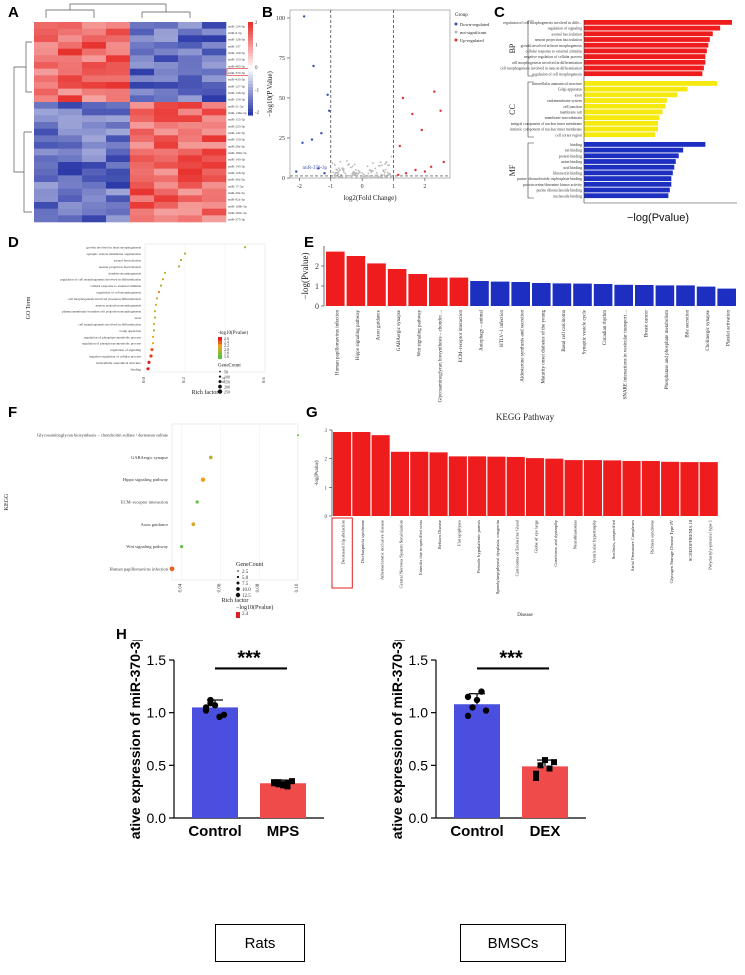 The height and width of the screenshot is (975, 745). Describe the element at coordinates (658, 218) in the screenshot. I see `go-x-axis-label: −log(Pvalue)` at that location.